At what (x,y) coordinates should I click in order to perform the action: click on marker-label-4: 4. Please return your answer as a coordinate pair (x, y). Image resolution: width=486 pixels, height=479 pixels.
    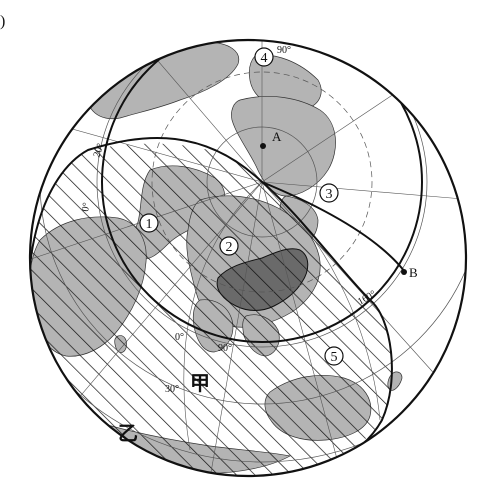
    Looking at the image, I should click on (264, 58).